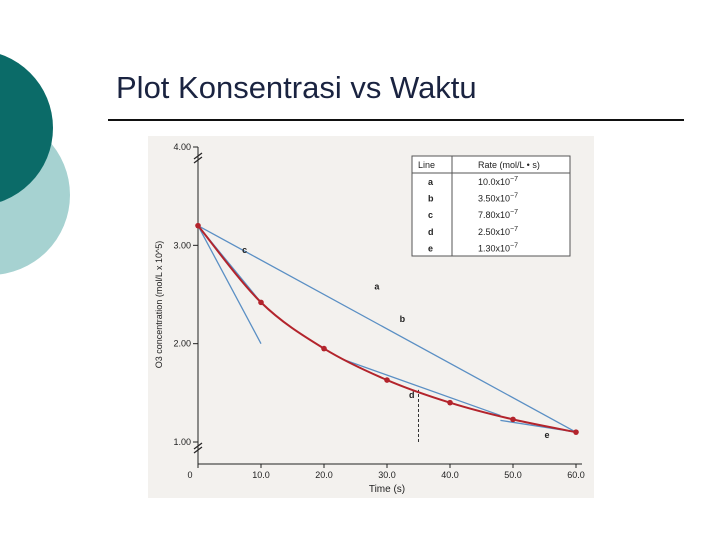  I want to click on x-tick-label: 0, so click(189, 475).